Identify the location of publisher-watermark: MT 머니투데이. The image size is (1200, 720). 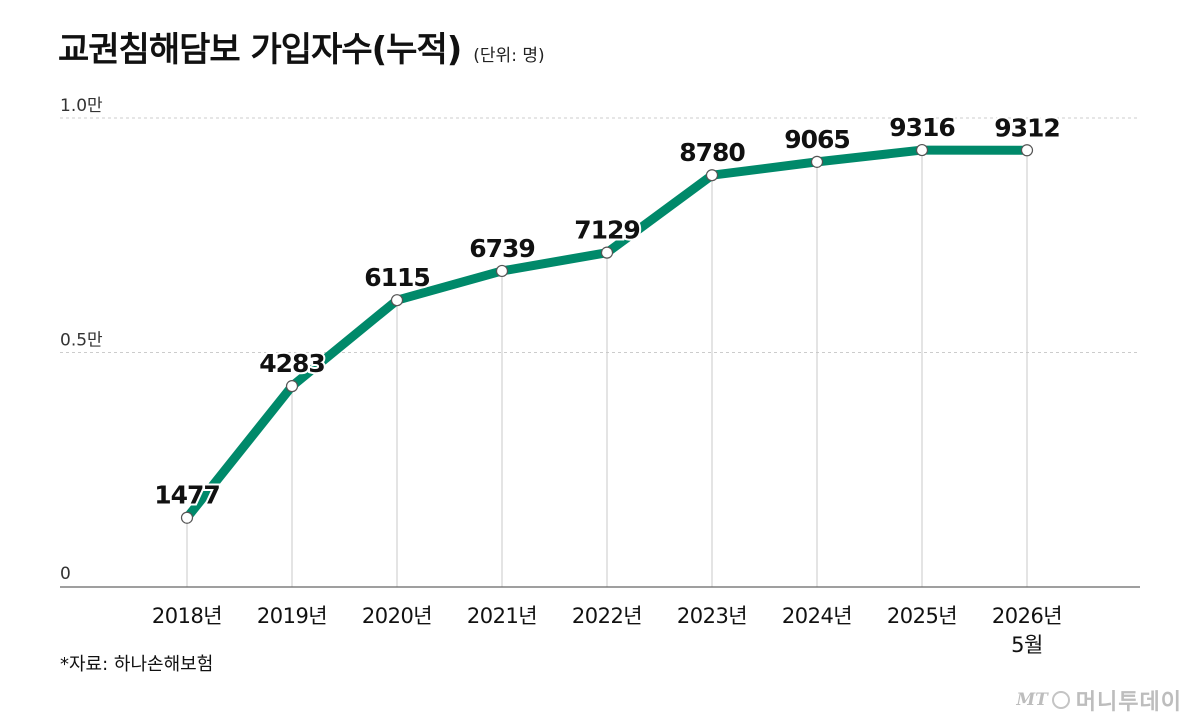
(1099, 700).